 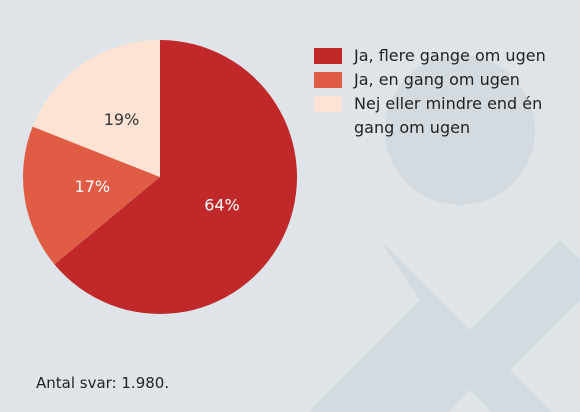 What do you see at coordinates (222, 205) in the screenshot?
I see `slice-label: 64%` at bounding box center [222, 205].